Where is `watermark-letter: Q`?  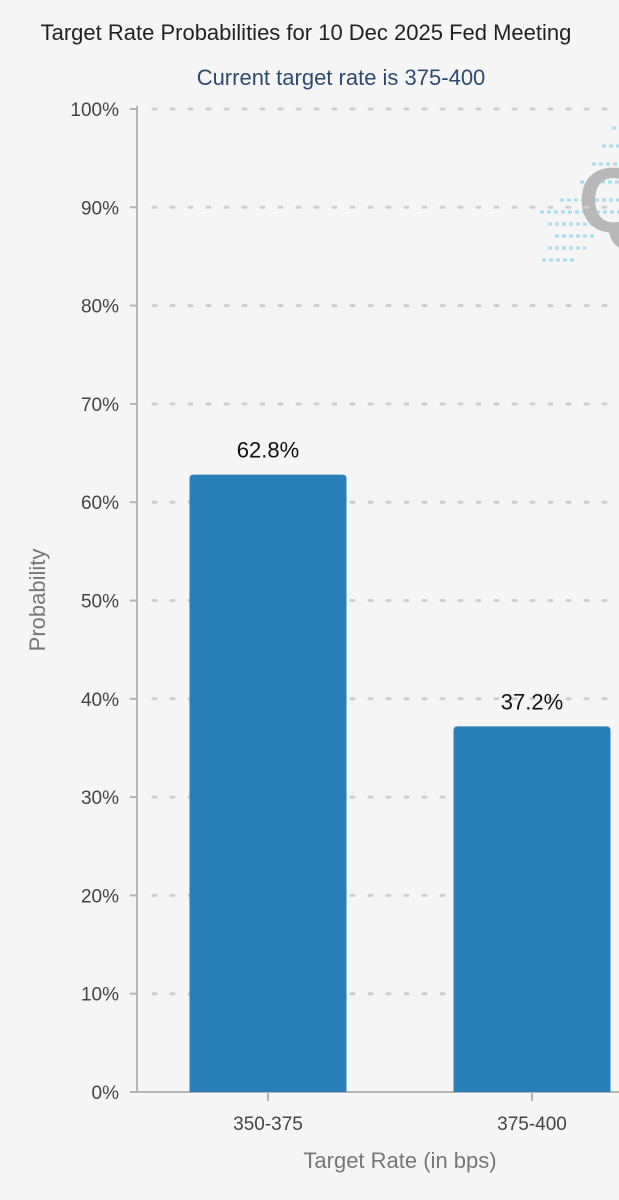
watermark-letter: Q is located at coordinates (598, 201).